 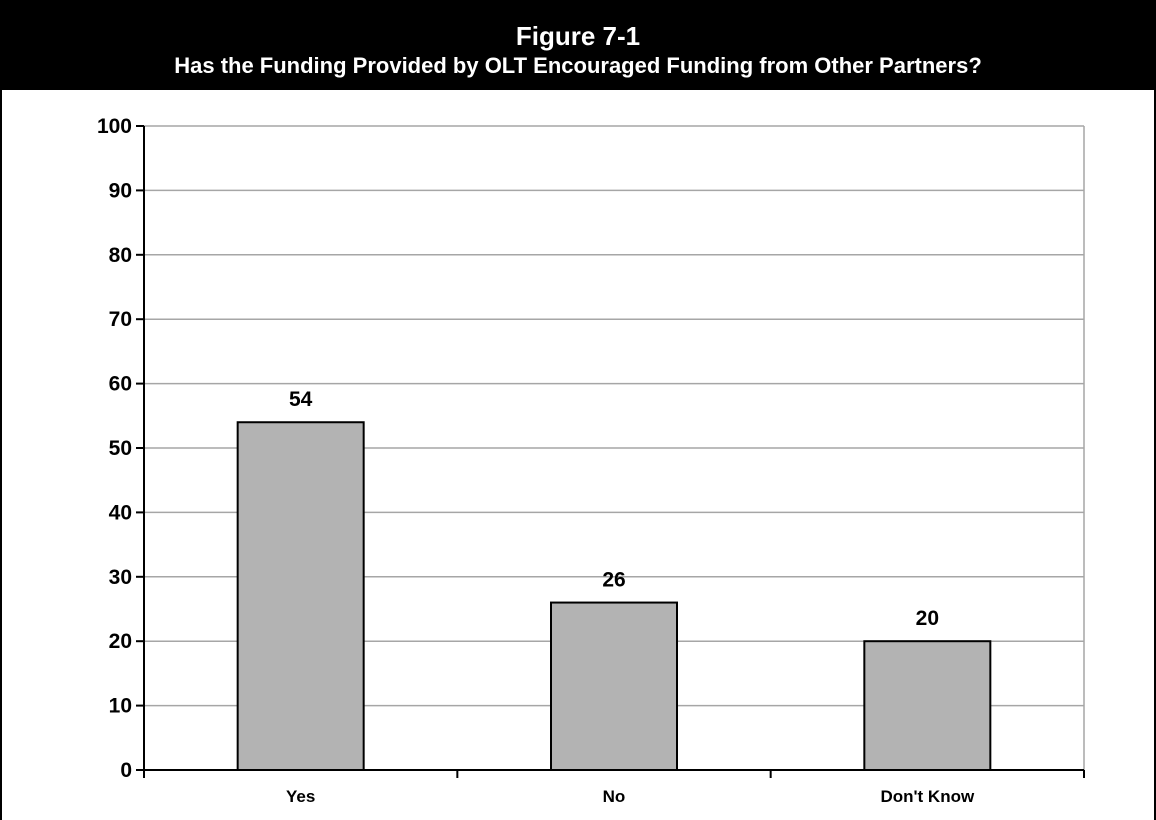 What do you see at coordinates (120, 255) in the screenshot?
I see `y-tick-label-80: 80` at bounding box center [120, 255].